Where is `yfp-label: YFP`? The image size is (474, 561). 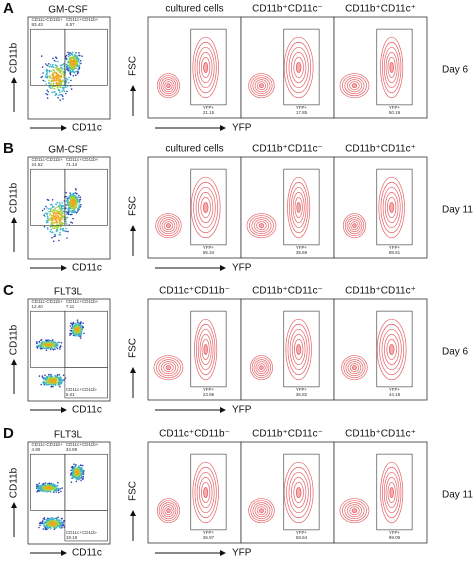 yfp-label: YFP is located at coordinates (242, 410).